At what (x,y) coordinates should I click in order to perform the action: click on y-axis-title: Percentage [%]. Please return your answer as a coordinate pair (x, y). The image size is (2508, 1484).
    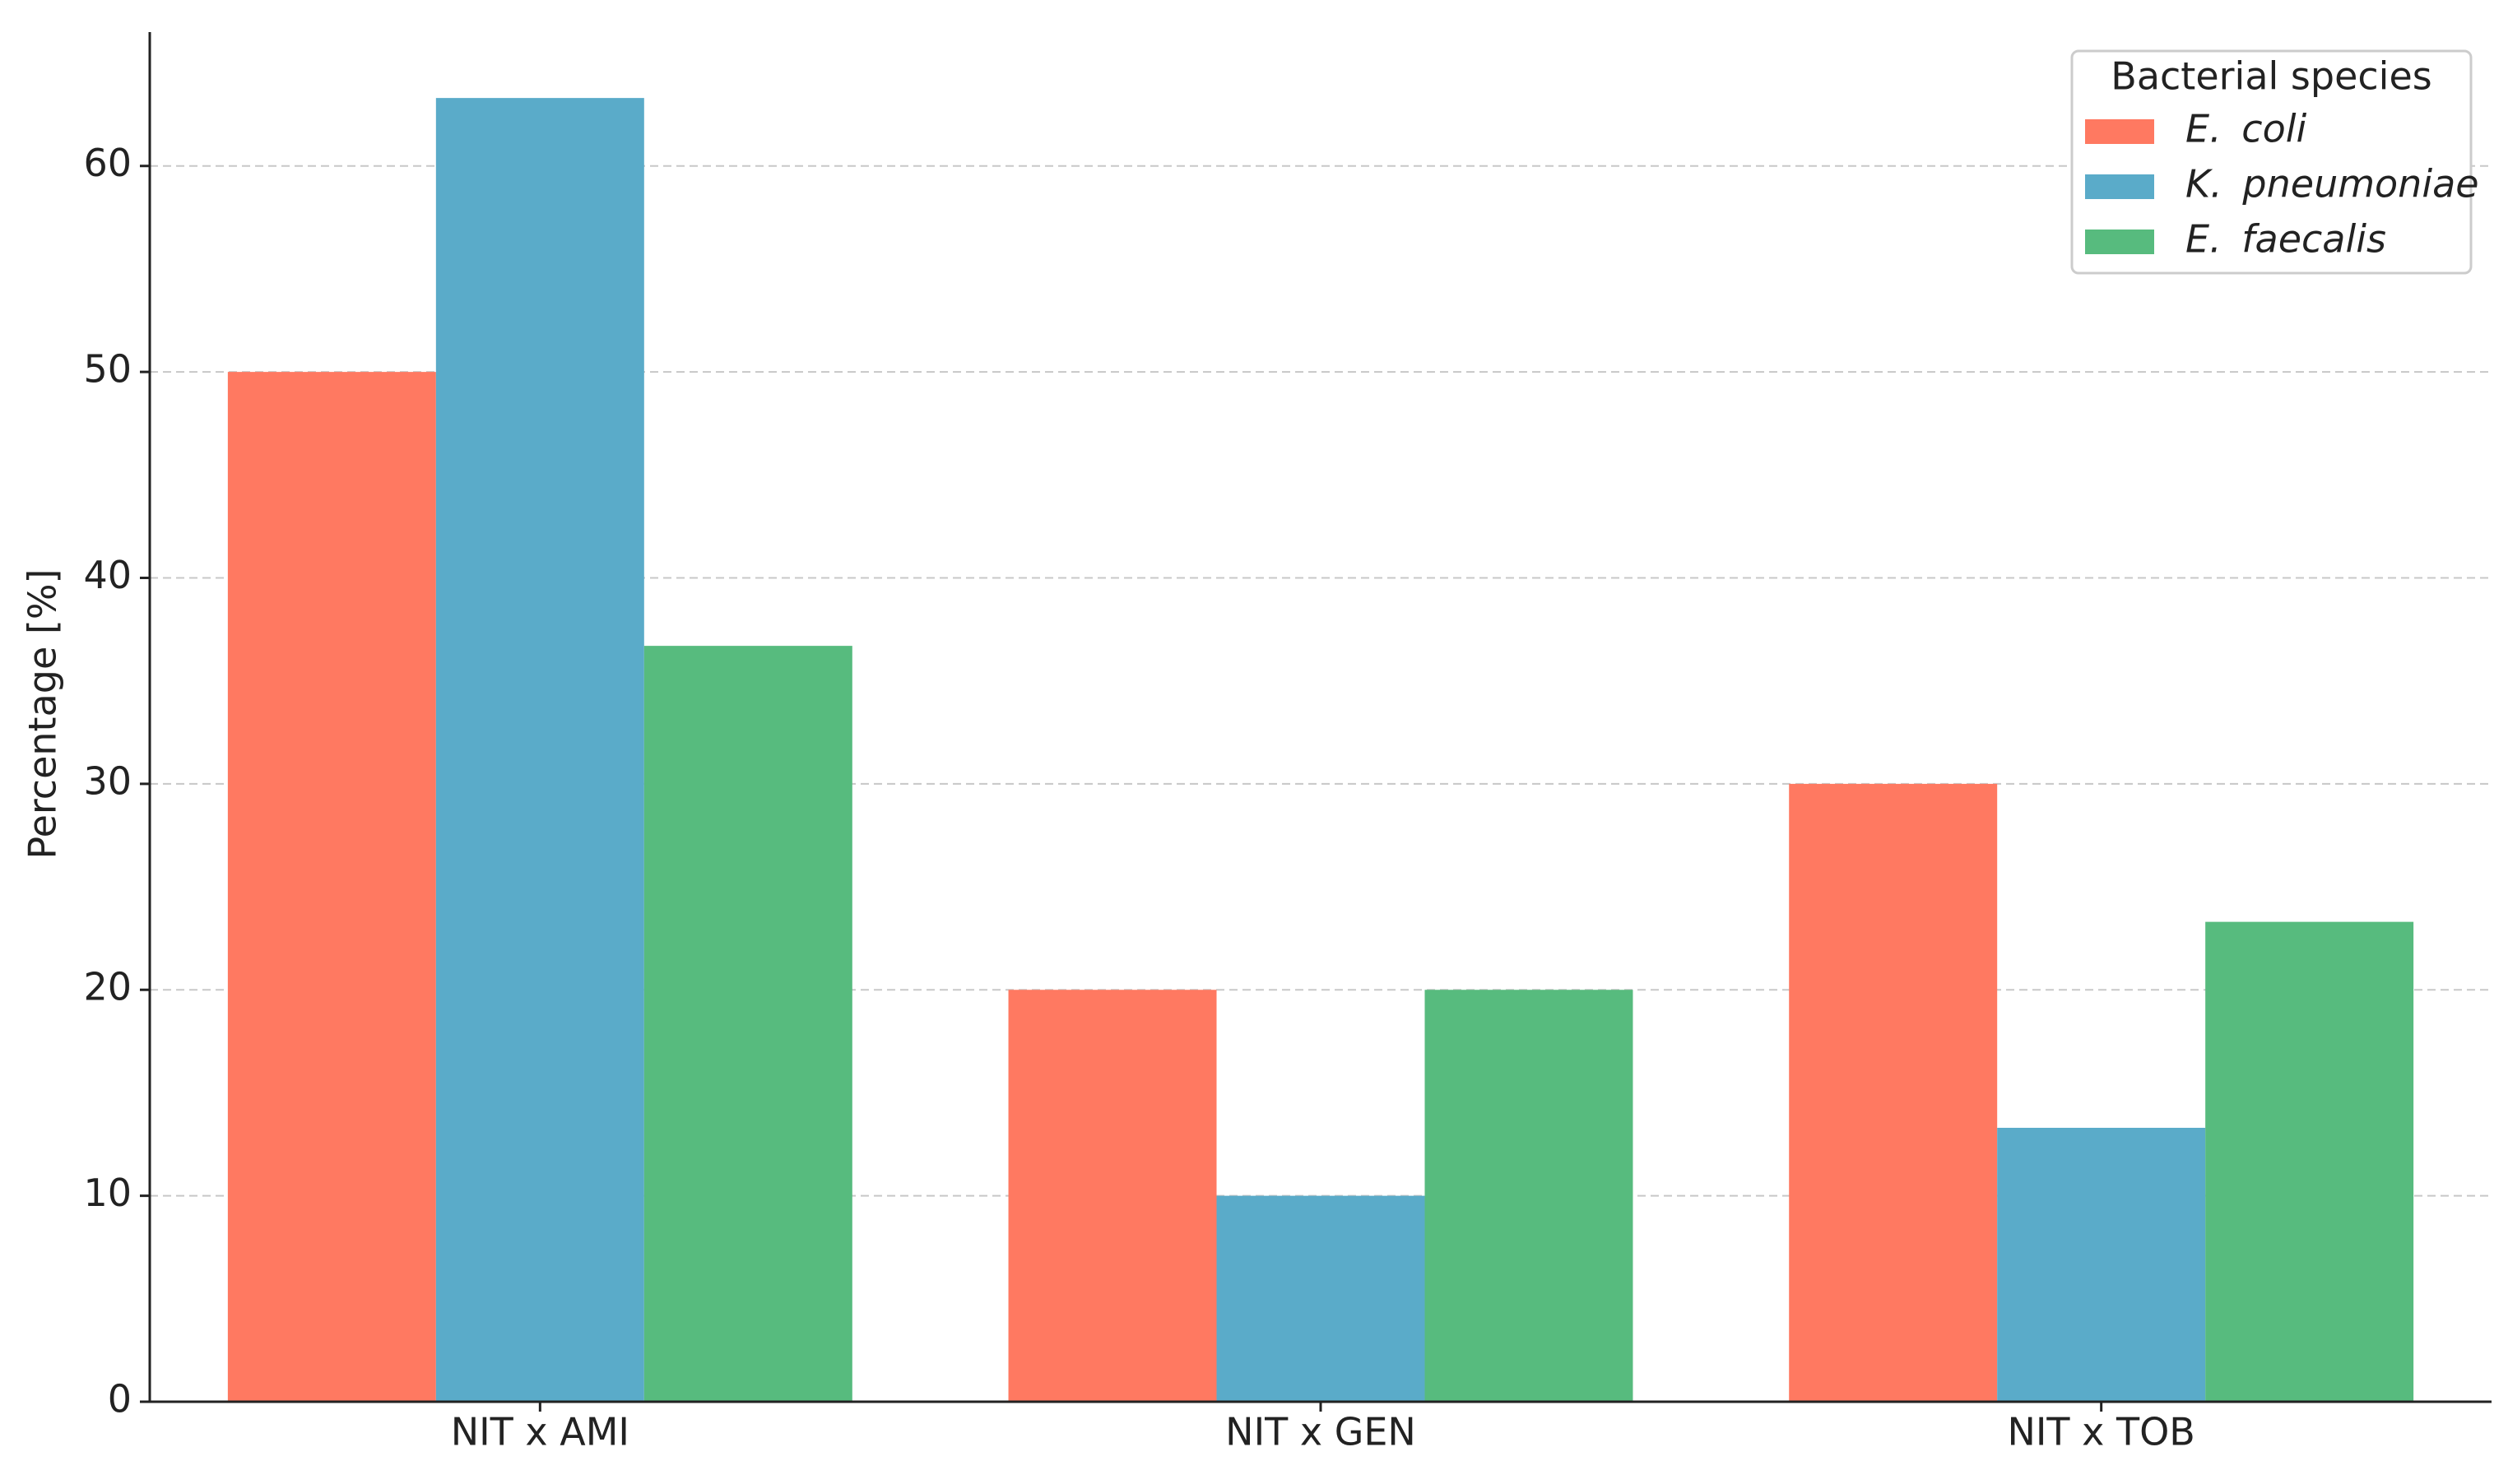
    Looking at the image, I should click on (43, 714).